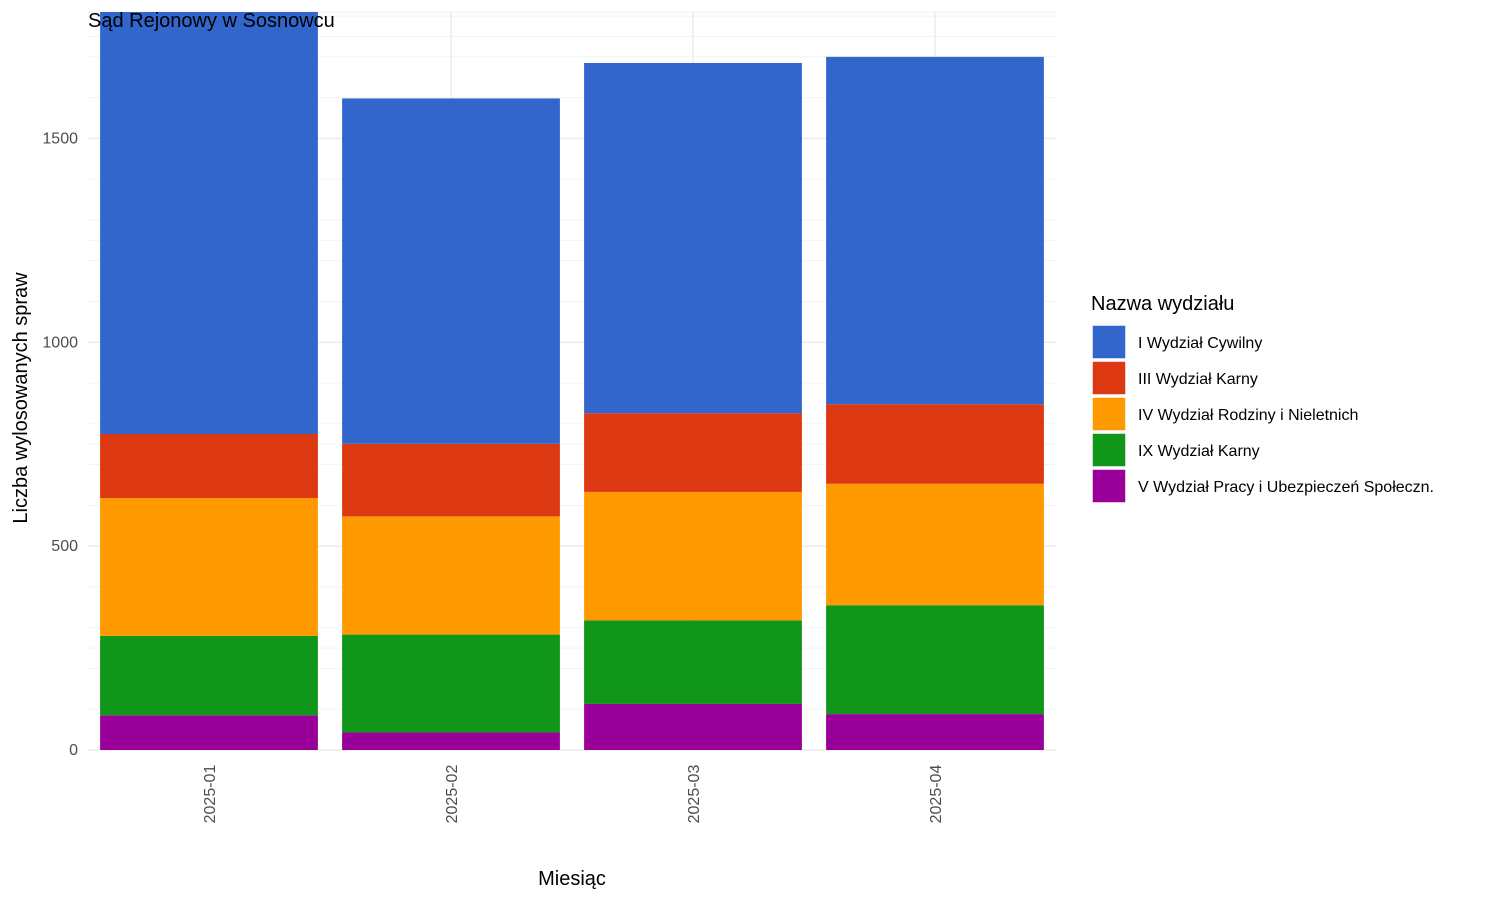 The image size is (1500, 900). I want to click on chart-title: Sąd Rejonowy w Sosnowcu, so click(211, 21).